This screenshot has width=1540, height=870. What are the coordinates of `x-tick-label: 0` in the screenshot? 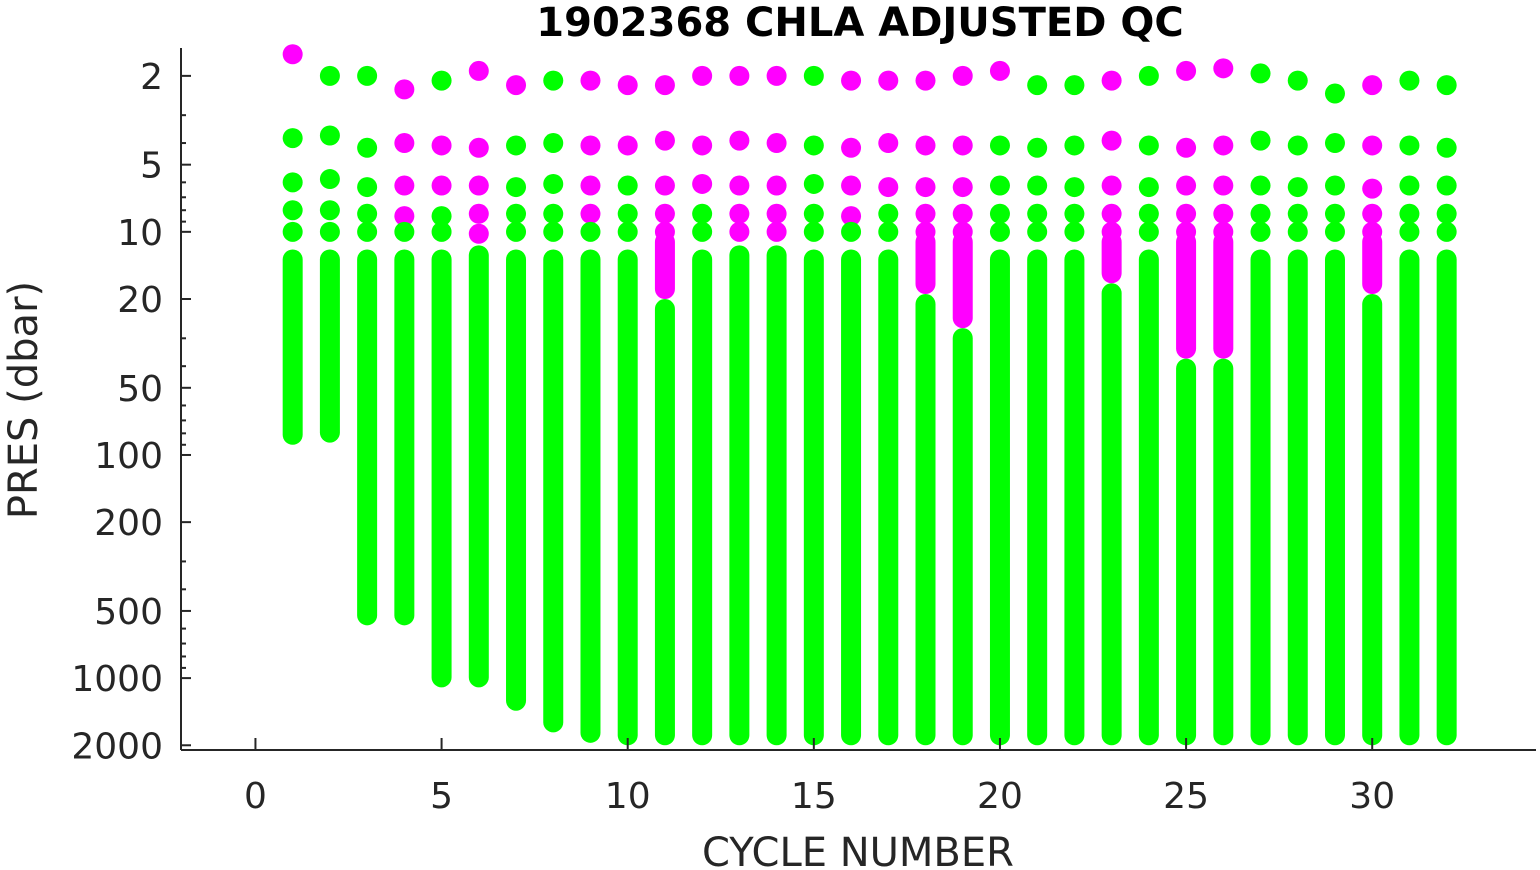 It's located at (255, 796).